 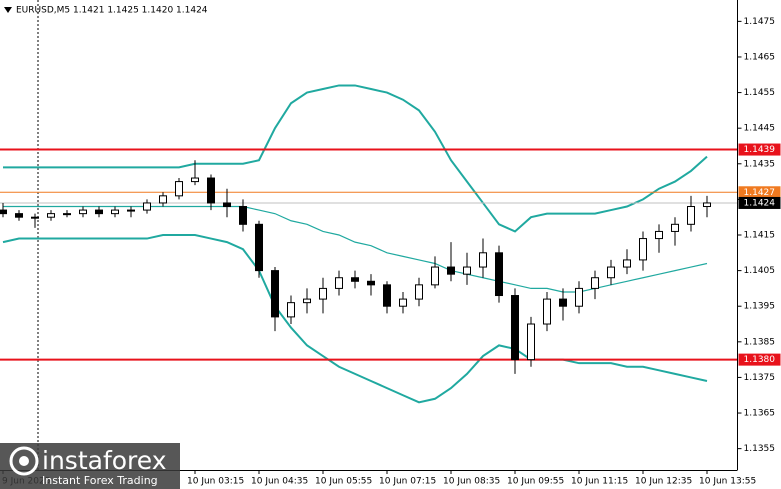 What do you see at coordinates (760, 342) in the screenshot?
I see `y-tick-label: 1.1385` at bounding box center [760, 342].